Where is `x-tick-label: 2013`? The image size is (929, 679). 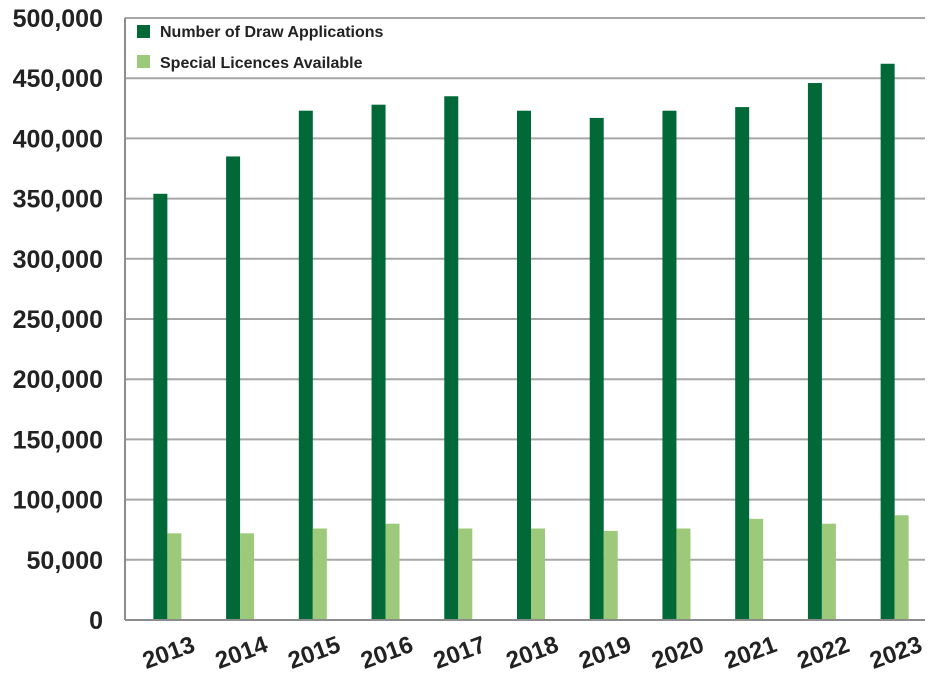 x-tick-label: 2013 is located at coordinates (168, 653).